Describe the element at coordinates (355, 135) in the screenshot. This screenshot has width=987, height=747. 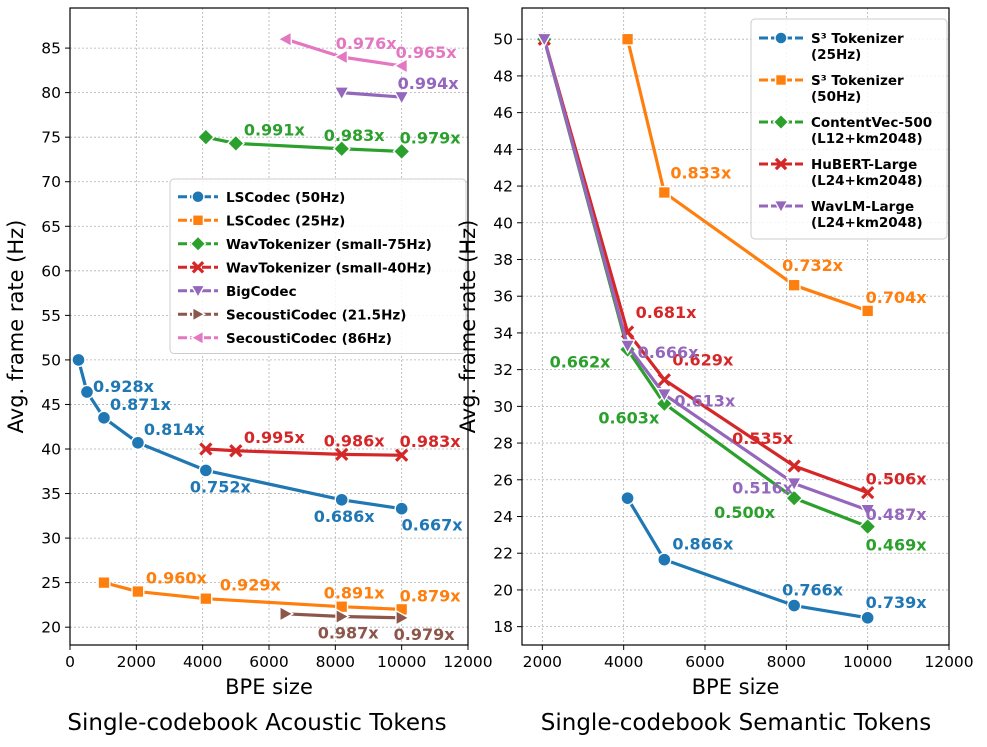
I see `acoustic-wavtokenizer-small-75hz-point-label: 0.983x` at that location.